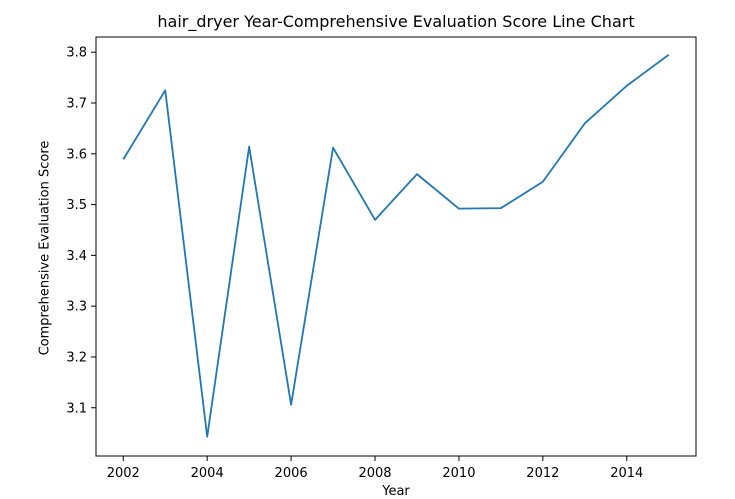 Image resolution: width=735 pixels, height=499 pixels. Describe the element at coordinates (76, 205) in the screenshot. I see `y-tick-label: 3.5` at that location.